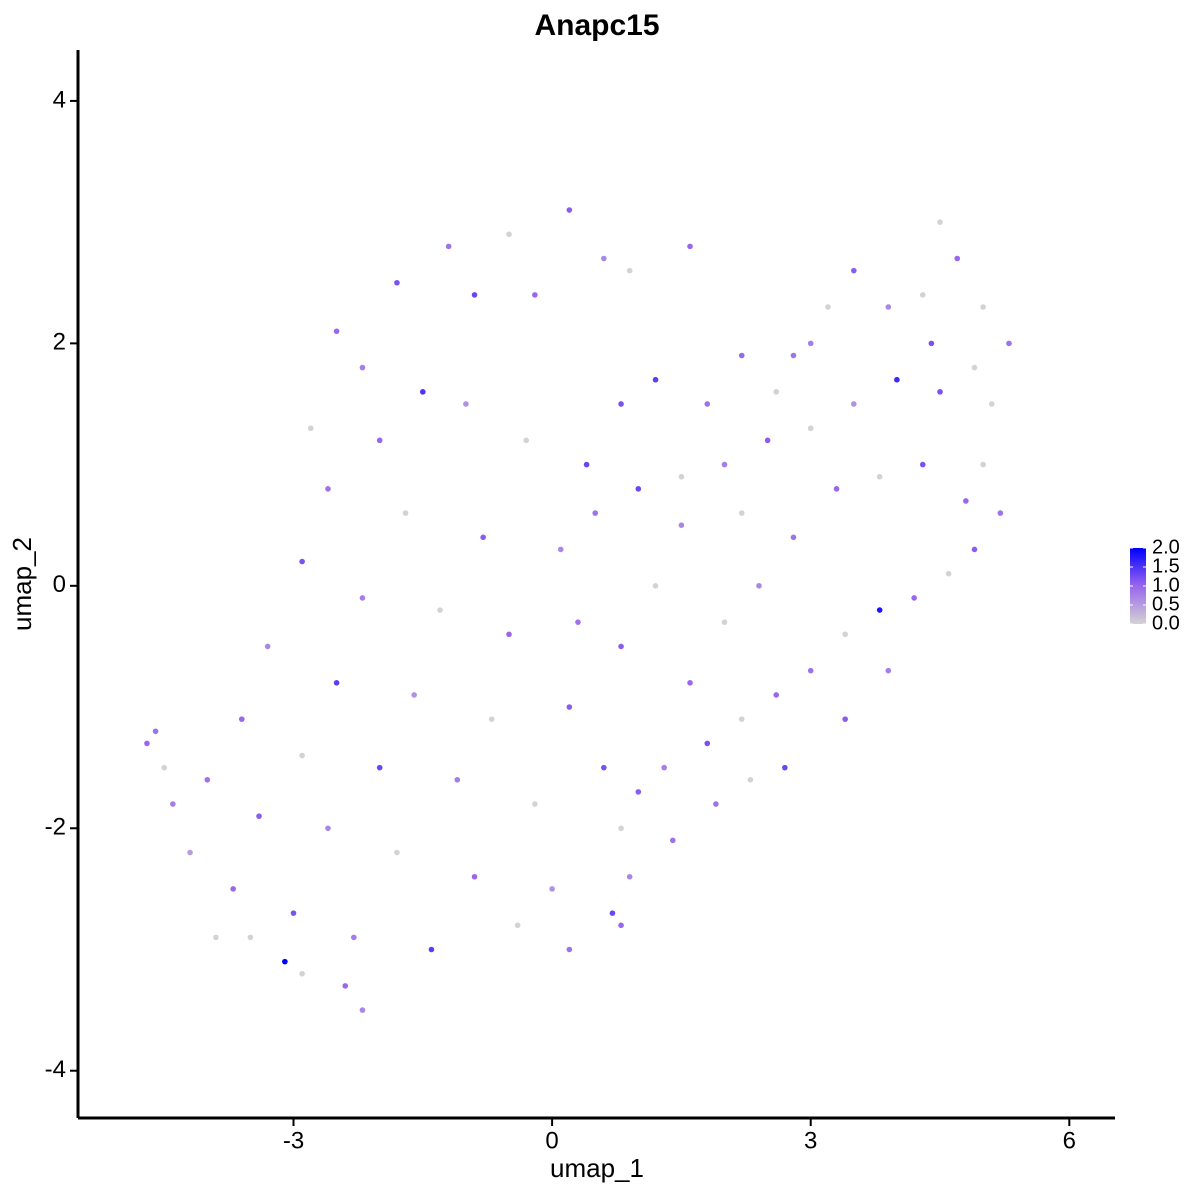 Image resolution: width=1200 pixels, height=1200 pixels. Describe the element at coordinates (596, 25) in the screenshot. I see `chart-title: Anapc15` at that location.